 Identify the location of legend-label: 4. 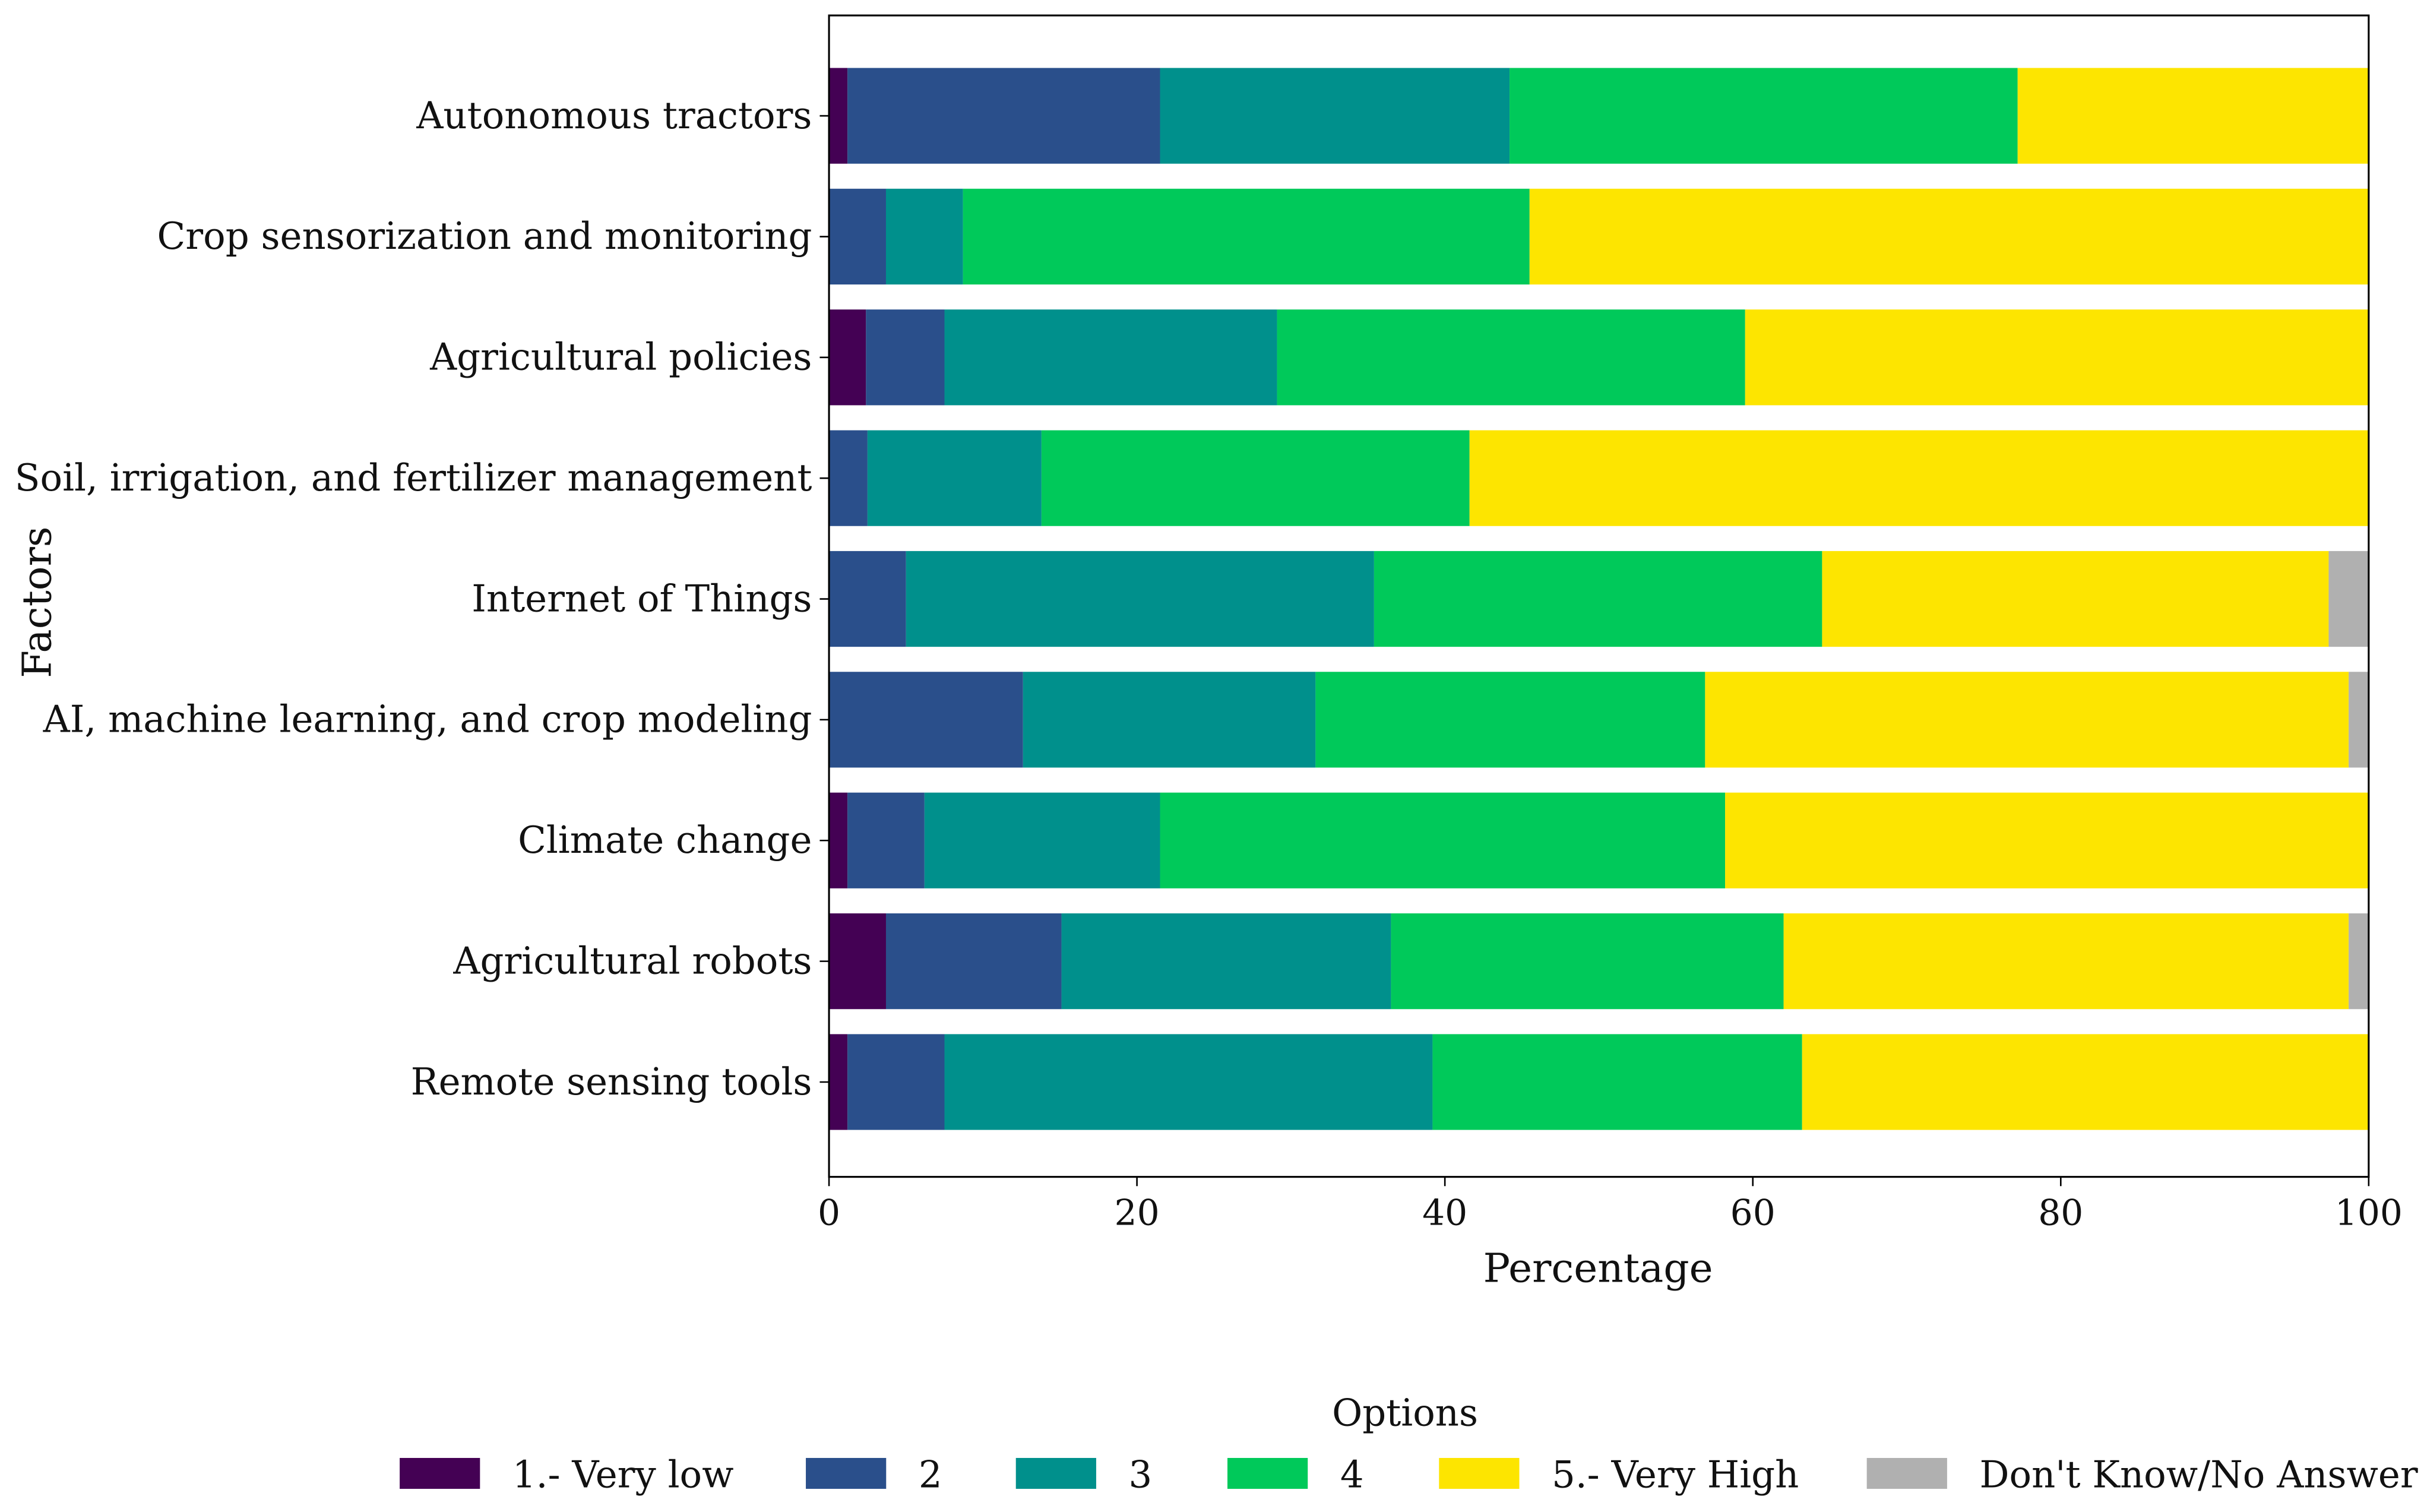
(1352, 1474).